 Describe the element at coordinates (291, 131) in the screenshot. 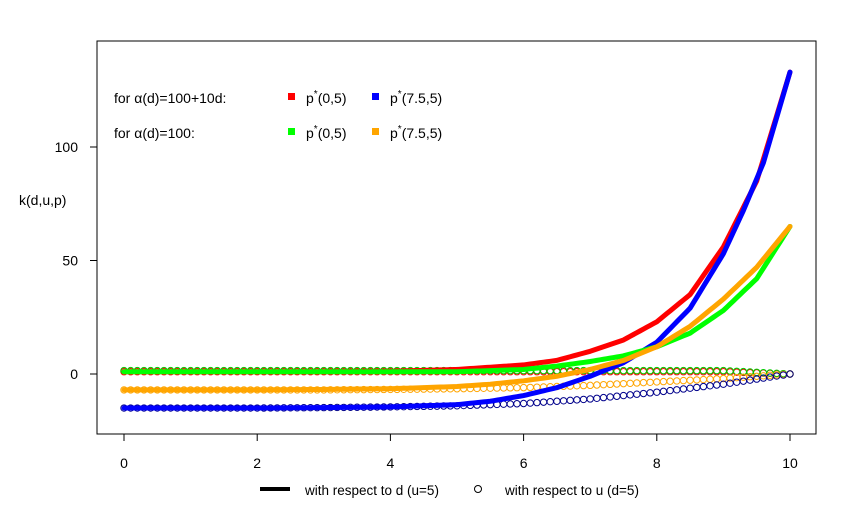

I see `legend-swatch-green` at that location.